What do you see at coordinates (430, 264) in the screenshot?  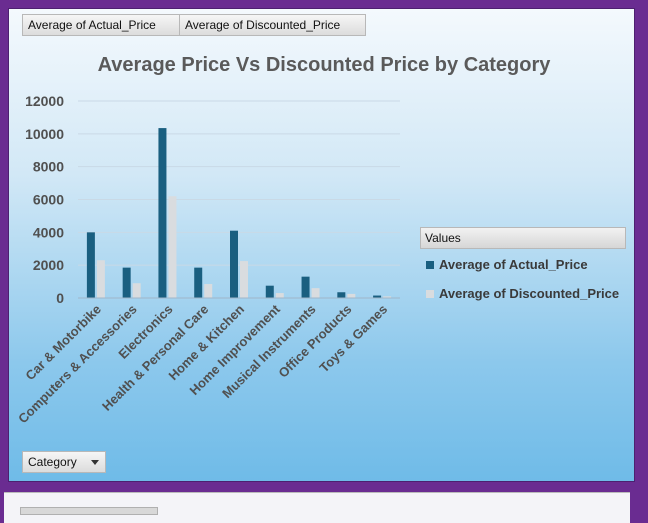 I see `legend-swatch-actual-price` at bounding box center [430, 264].